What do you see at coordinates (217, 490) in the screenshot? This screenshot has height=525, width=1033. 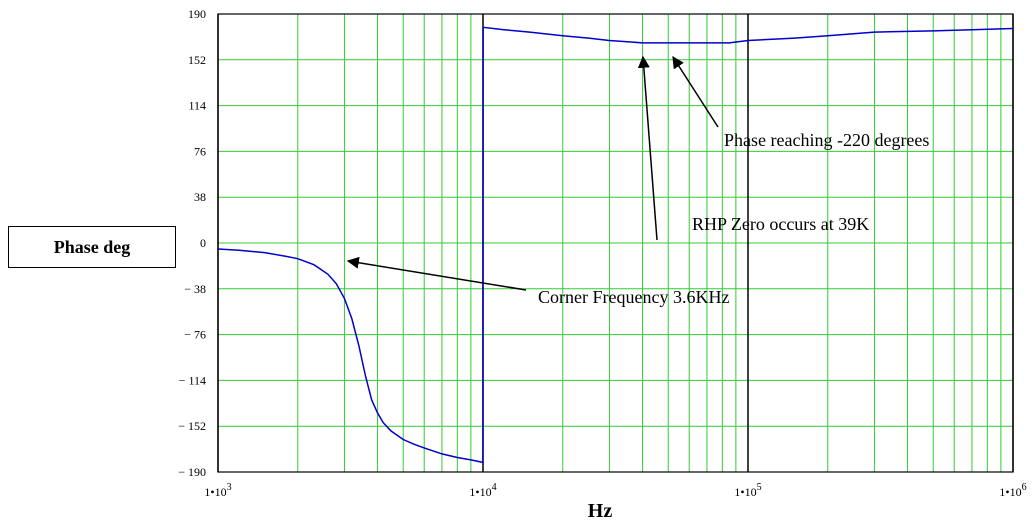 I see `x-tick-label: 1•103` at bounding box center [217, 490].